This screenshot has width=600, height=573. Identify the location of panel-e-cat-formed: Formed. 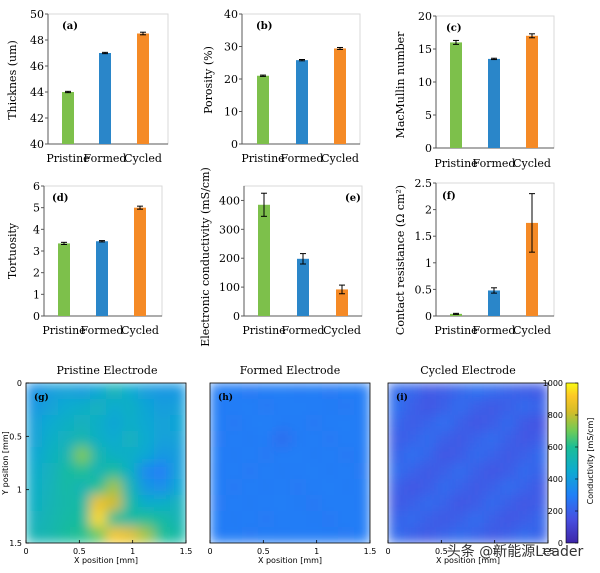
(303, 330).